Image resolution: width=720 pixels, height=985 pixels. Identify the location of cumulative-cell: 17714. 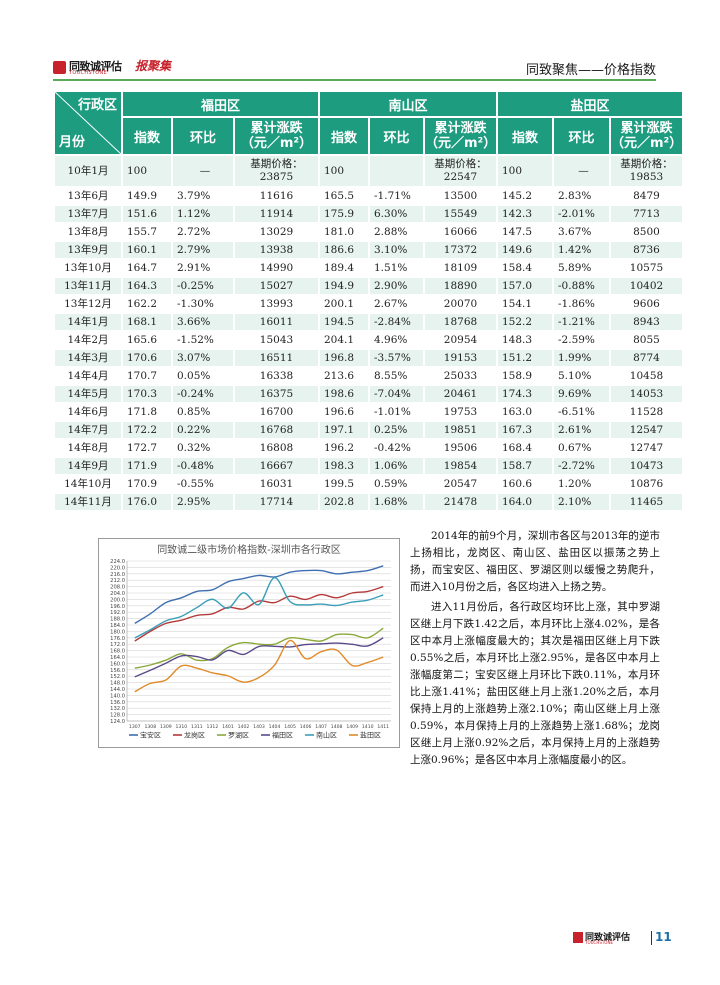
(276, 502).